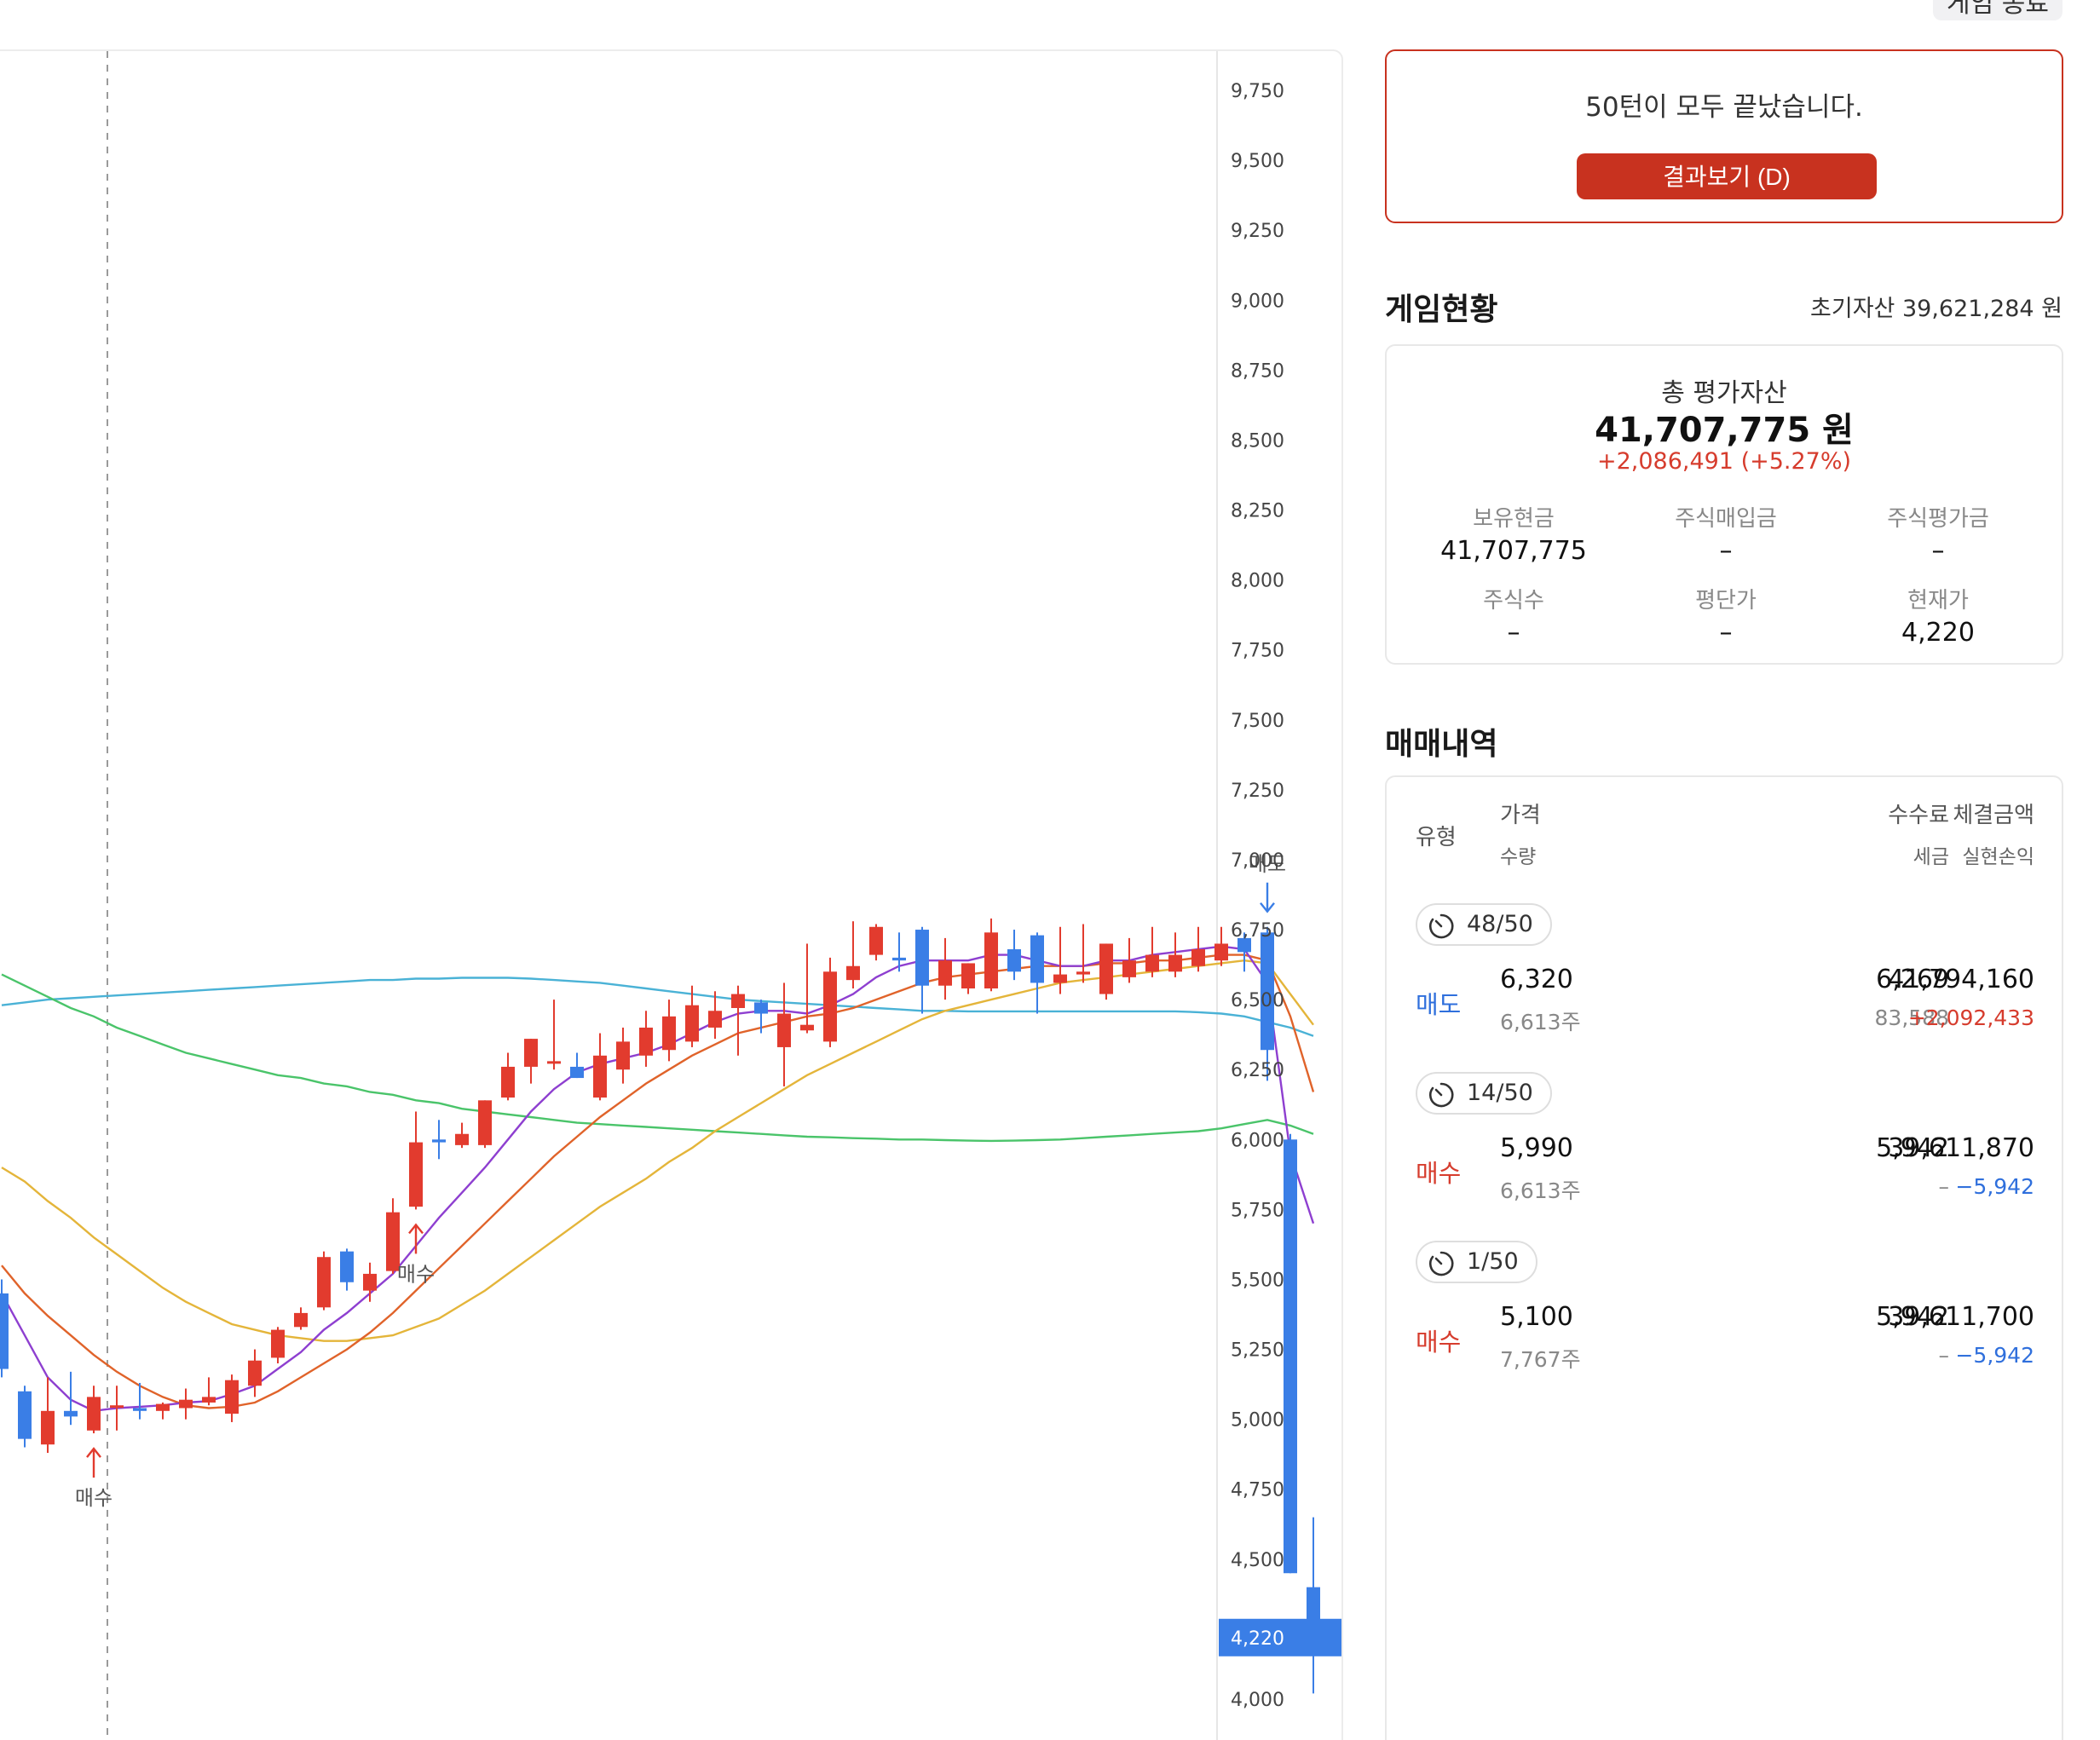  Describe the element at coordinates (1257, 1700) in the screenshot. I see `y-tick-label: 4,000` at that location.